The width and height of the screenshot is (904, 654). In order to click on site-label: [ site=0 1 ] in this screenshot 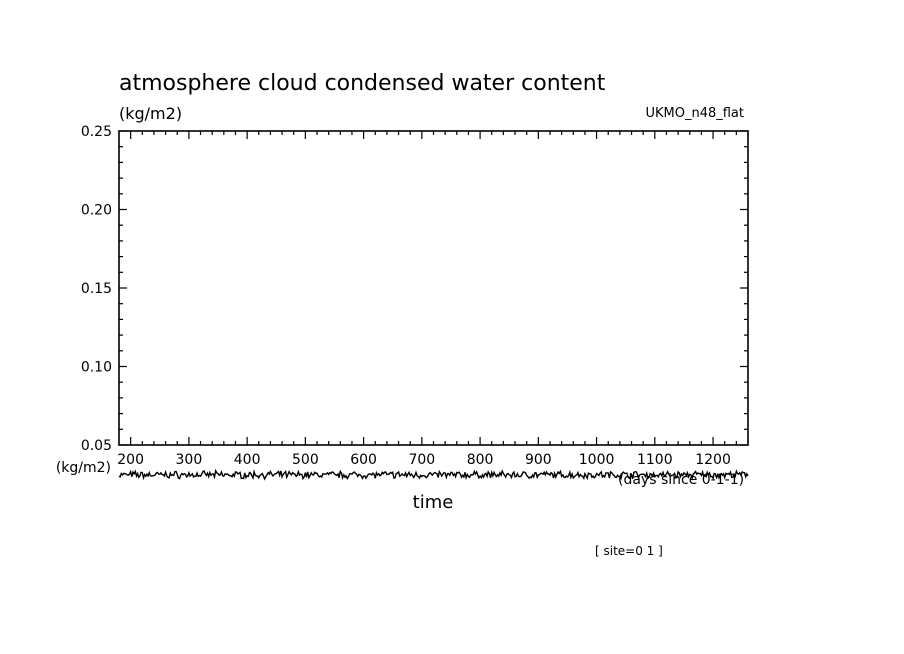, I will do `click(629, 551)`.